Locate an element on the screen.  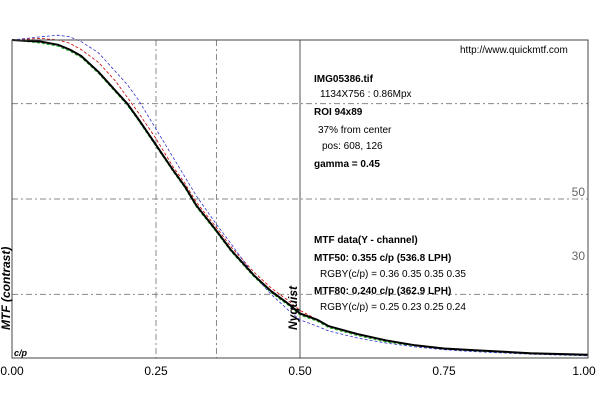
x-tick-label: 0.25 is located at coordinates (156, 371).